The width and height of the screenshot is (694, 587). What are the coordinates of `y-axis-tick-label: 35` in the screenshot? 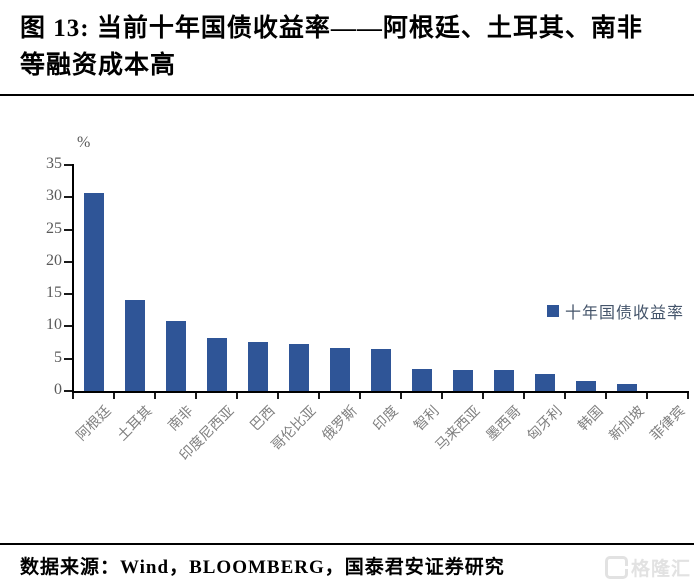 It's located at (54, 163).